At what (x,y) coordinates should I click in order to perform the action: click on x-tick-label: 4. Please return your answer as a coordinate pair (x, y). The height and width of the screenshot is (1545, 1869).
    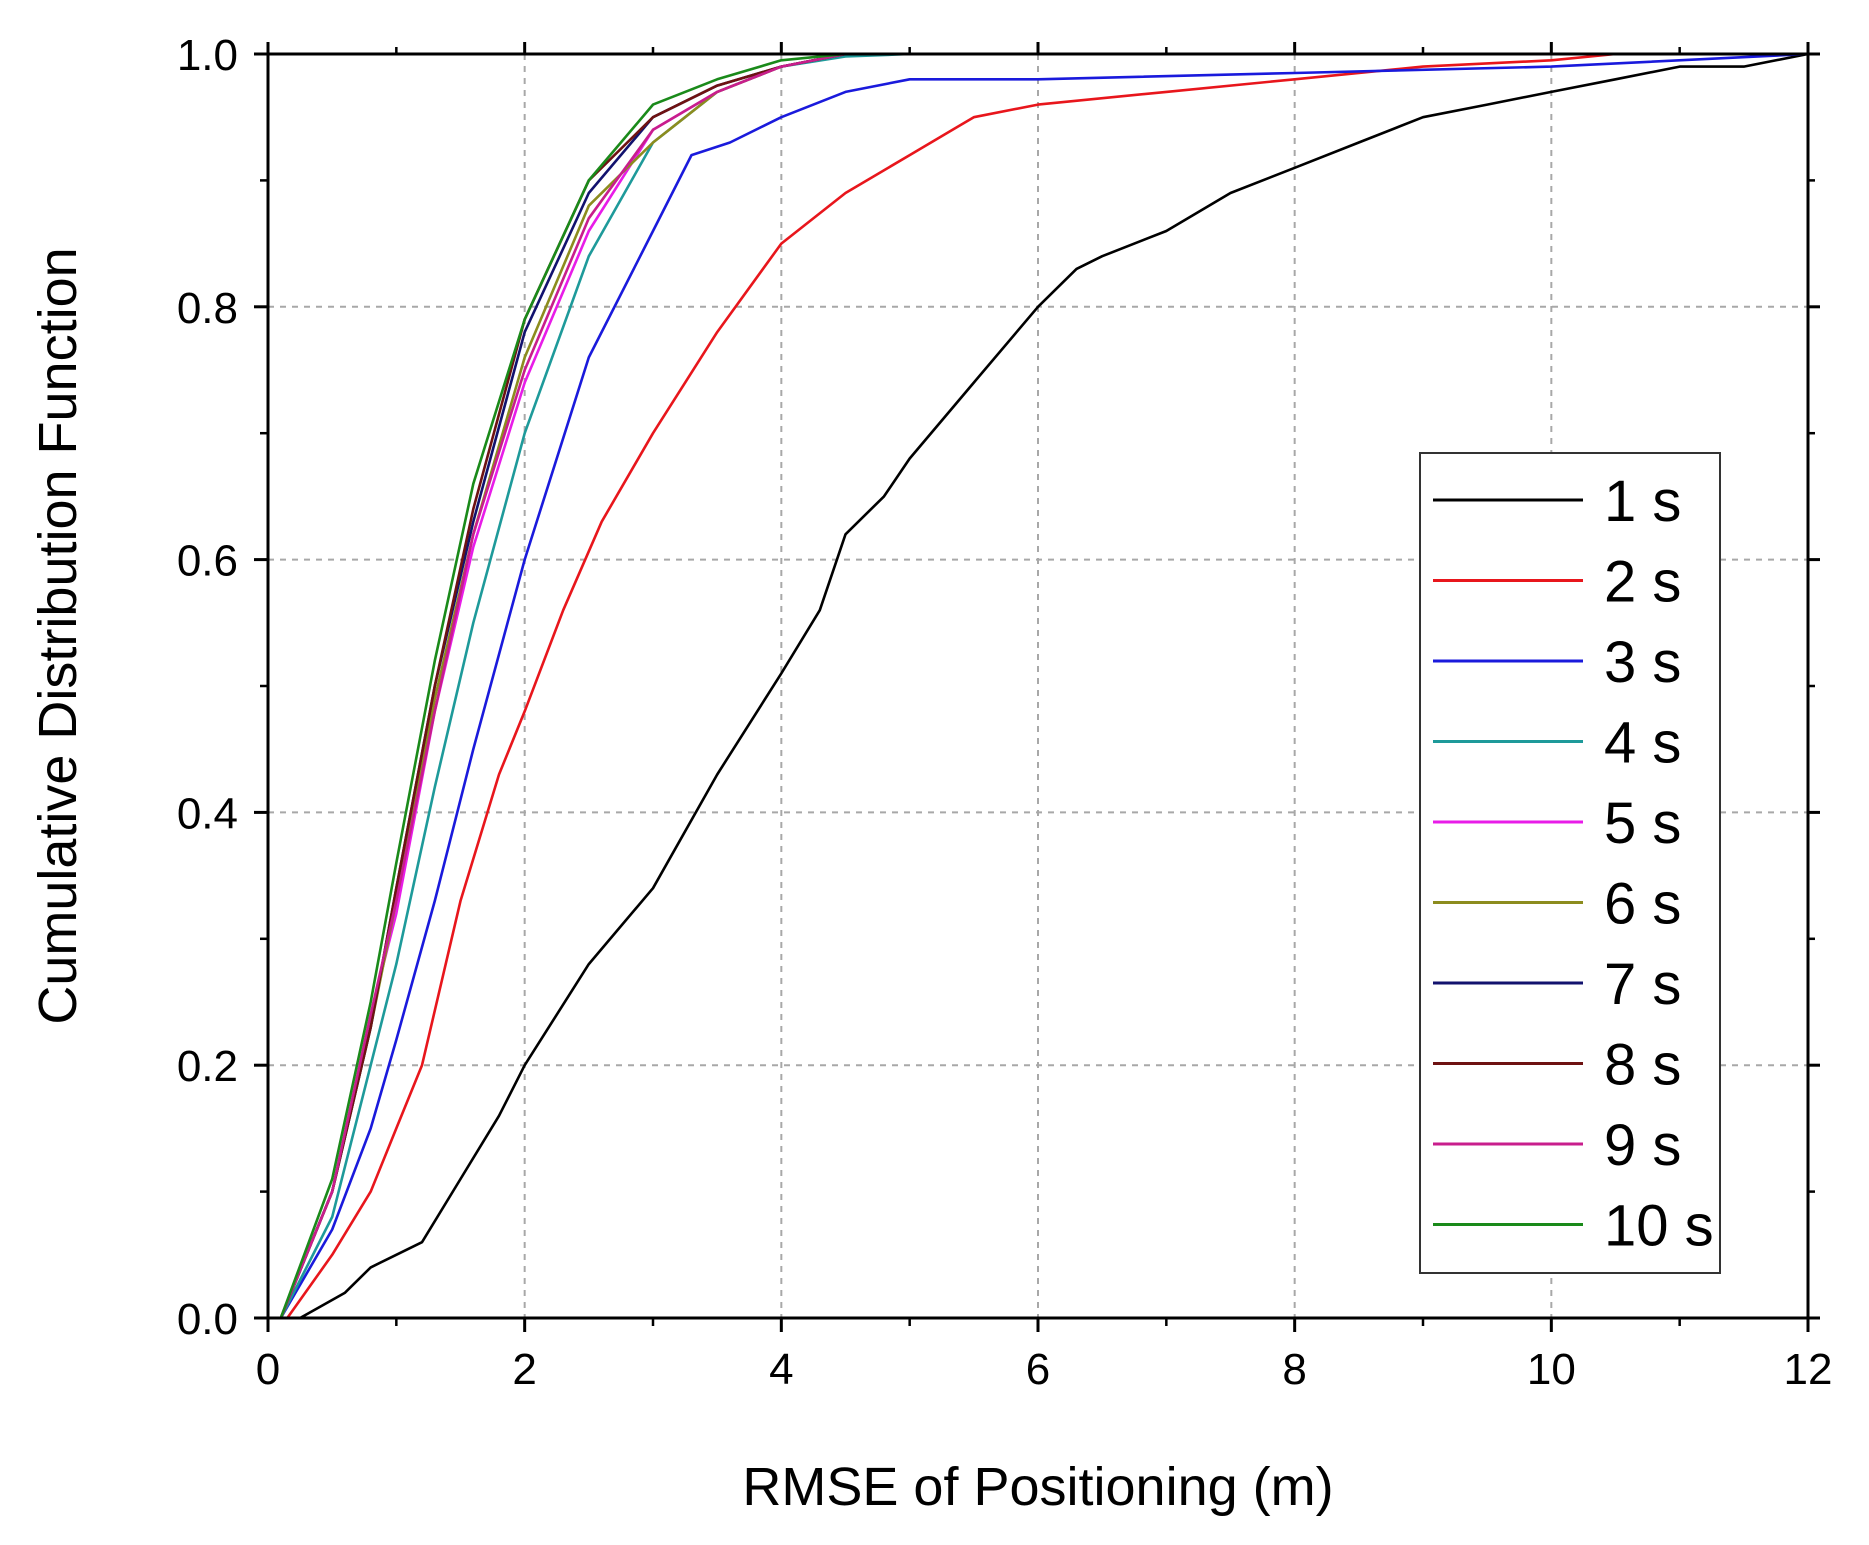
    Looking at the image, I should click on (781, 1369).